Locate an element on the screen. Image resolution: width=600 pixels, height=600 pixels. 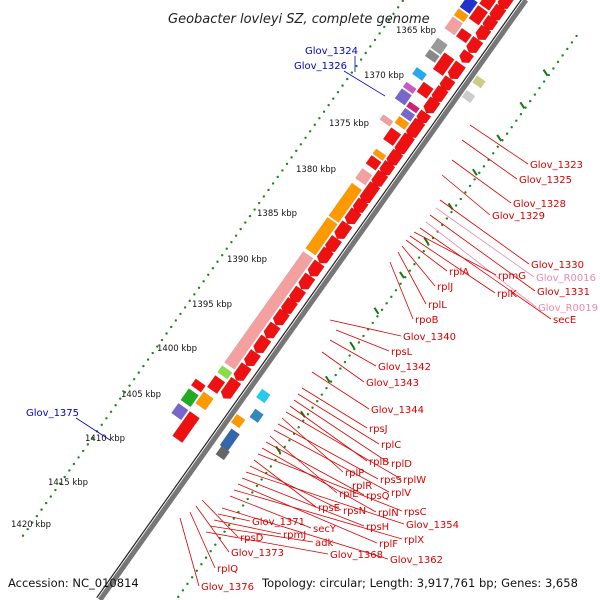
tick-label: 1420 kbp is located at coordinates (31, 525).